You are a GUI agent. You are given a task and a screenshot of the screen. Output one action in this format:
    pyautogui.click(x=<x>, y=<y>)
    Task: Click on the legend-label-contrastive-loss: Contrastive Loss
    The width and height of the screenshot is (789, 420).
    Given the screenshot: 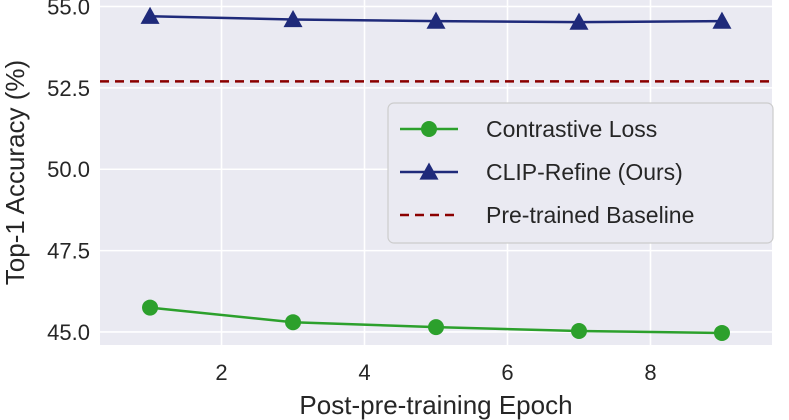 What is the action you would take?
    pyautogui.click(x=571, y=129)
    